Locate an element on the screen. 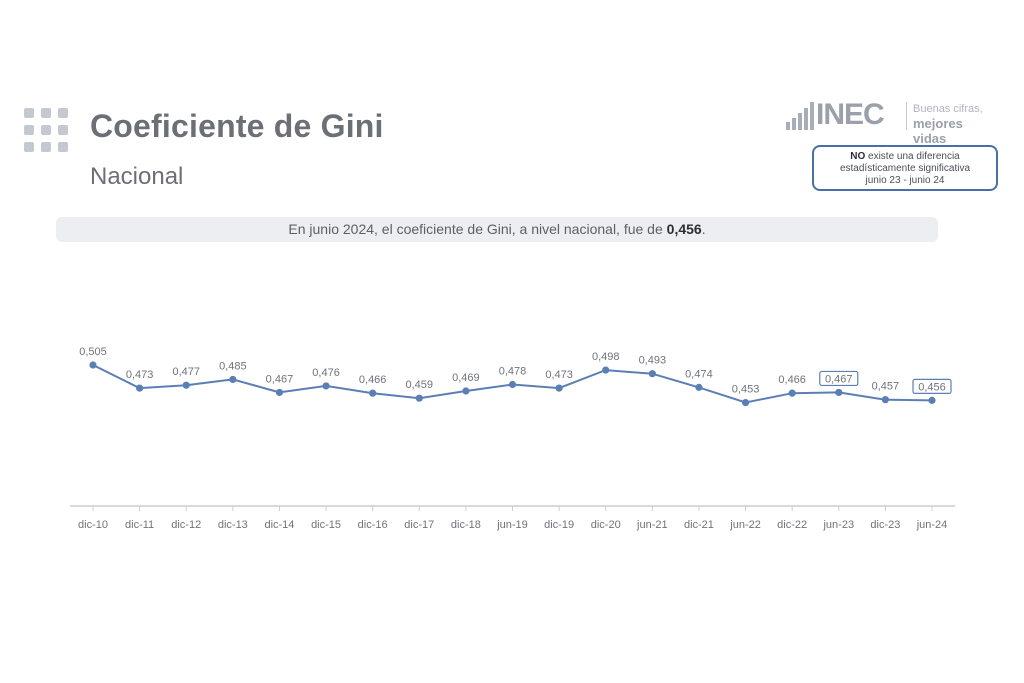 This screenshot has width=1024, height=683. data-label: 0,456 is located at coordinates (932, 387).